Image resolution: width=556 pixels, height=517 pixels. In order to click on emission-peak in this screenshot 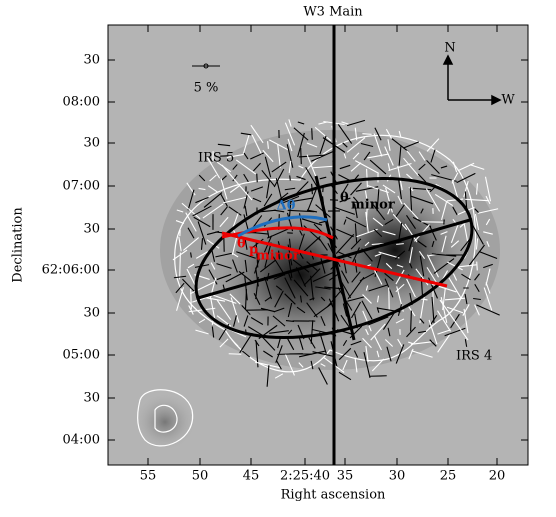, I will do `click(165, 422)`.